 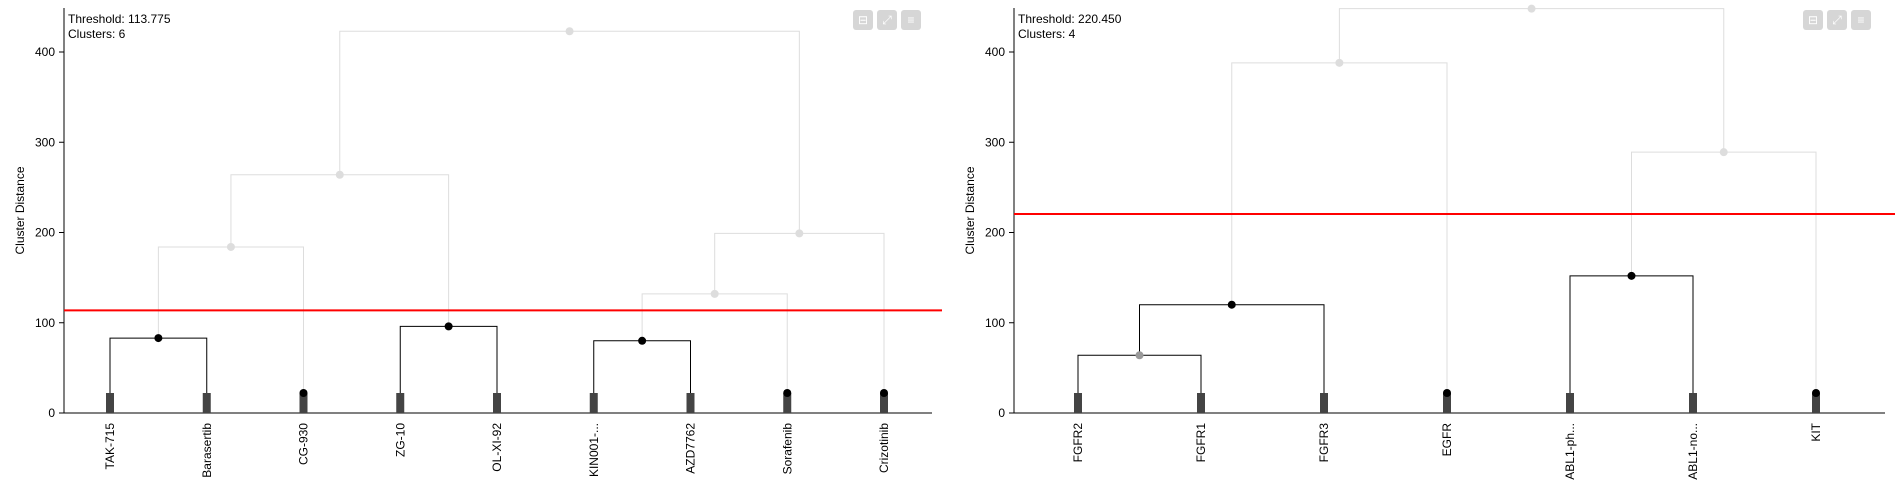 I want to click on leaf-label: Sorafenib, so click(x=787, y=449).